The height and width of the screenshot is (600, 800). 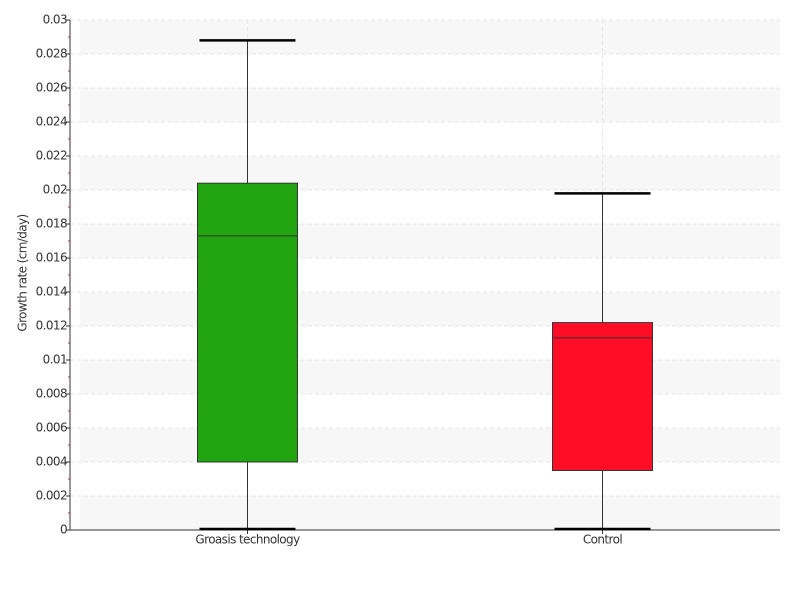 What do you see at coordinates (602, 540) in the screenshot?
I see `x-tick-label: Control` at bounding box center [602, 540].